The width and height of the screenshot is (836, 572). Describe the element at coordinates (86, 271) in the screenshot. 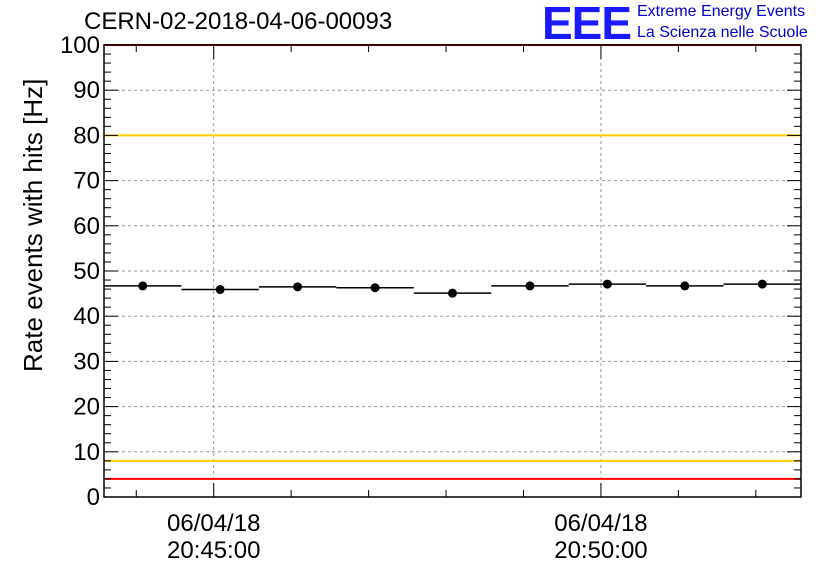

I see `y-tick-label: 50` at that location.